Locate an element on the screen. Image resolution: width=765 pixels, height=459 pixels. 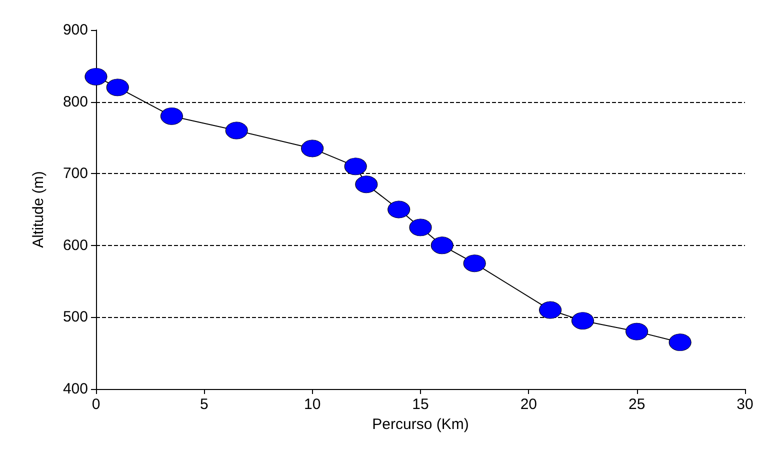
y-tick-label: 500 is located at coordinates (75, 317).